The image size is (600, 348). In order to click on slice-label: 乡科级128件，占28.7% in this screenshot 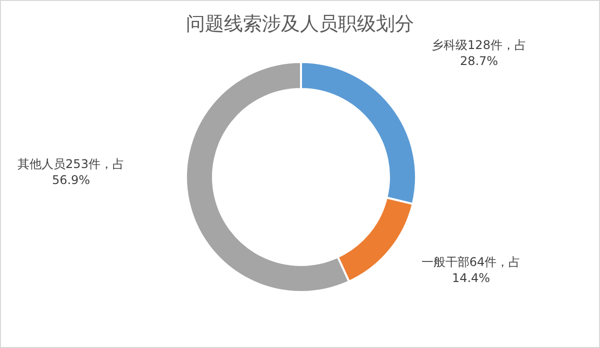, I will do `click(479, 53)`.